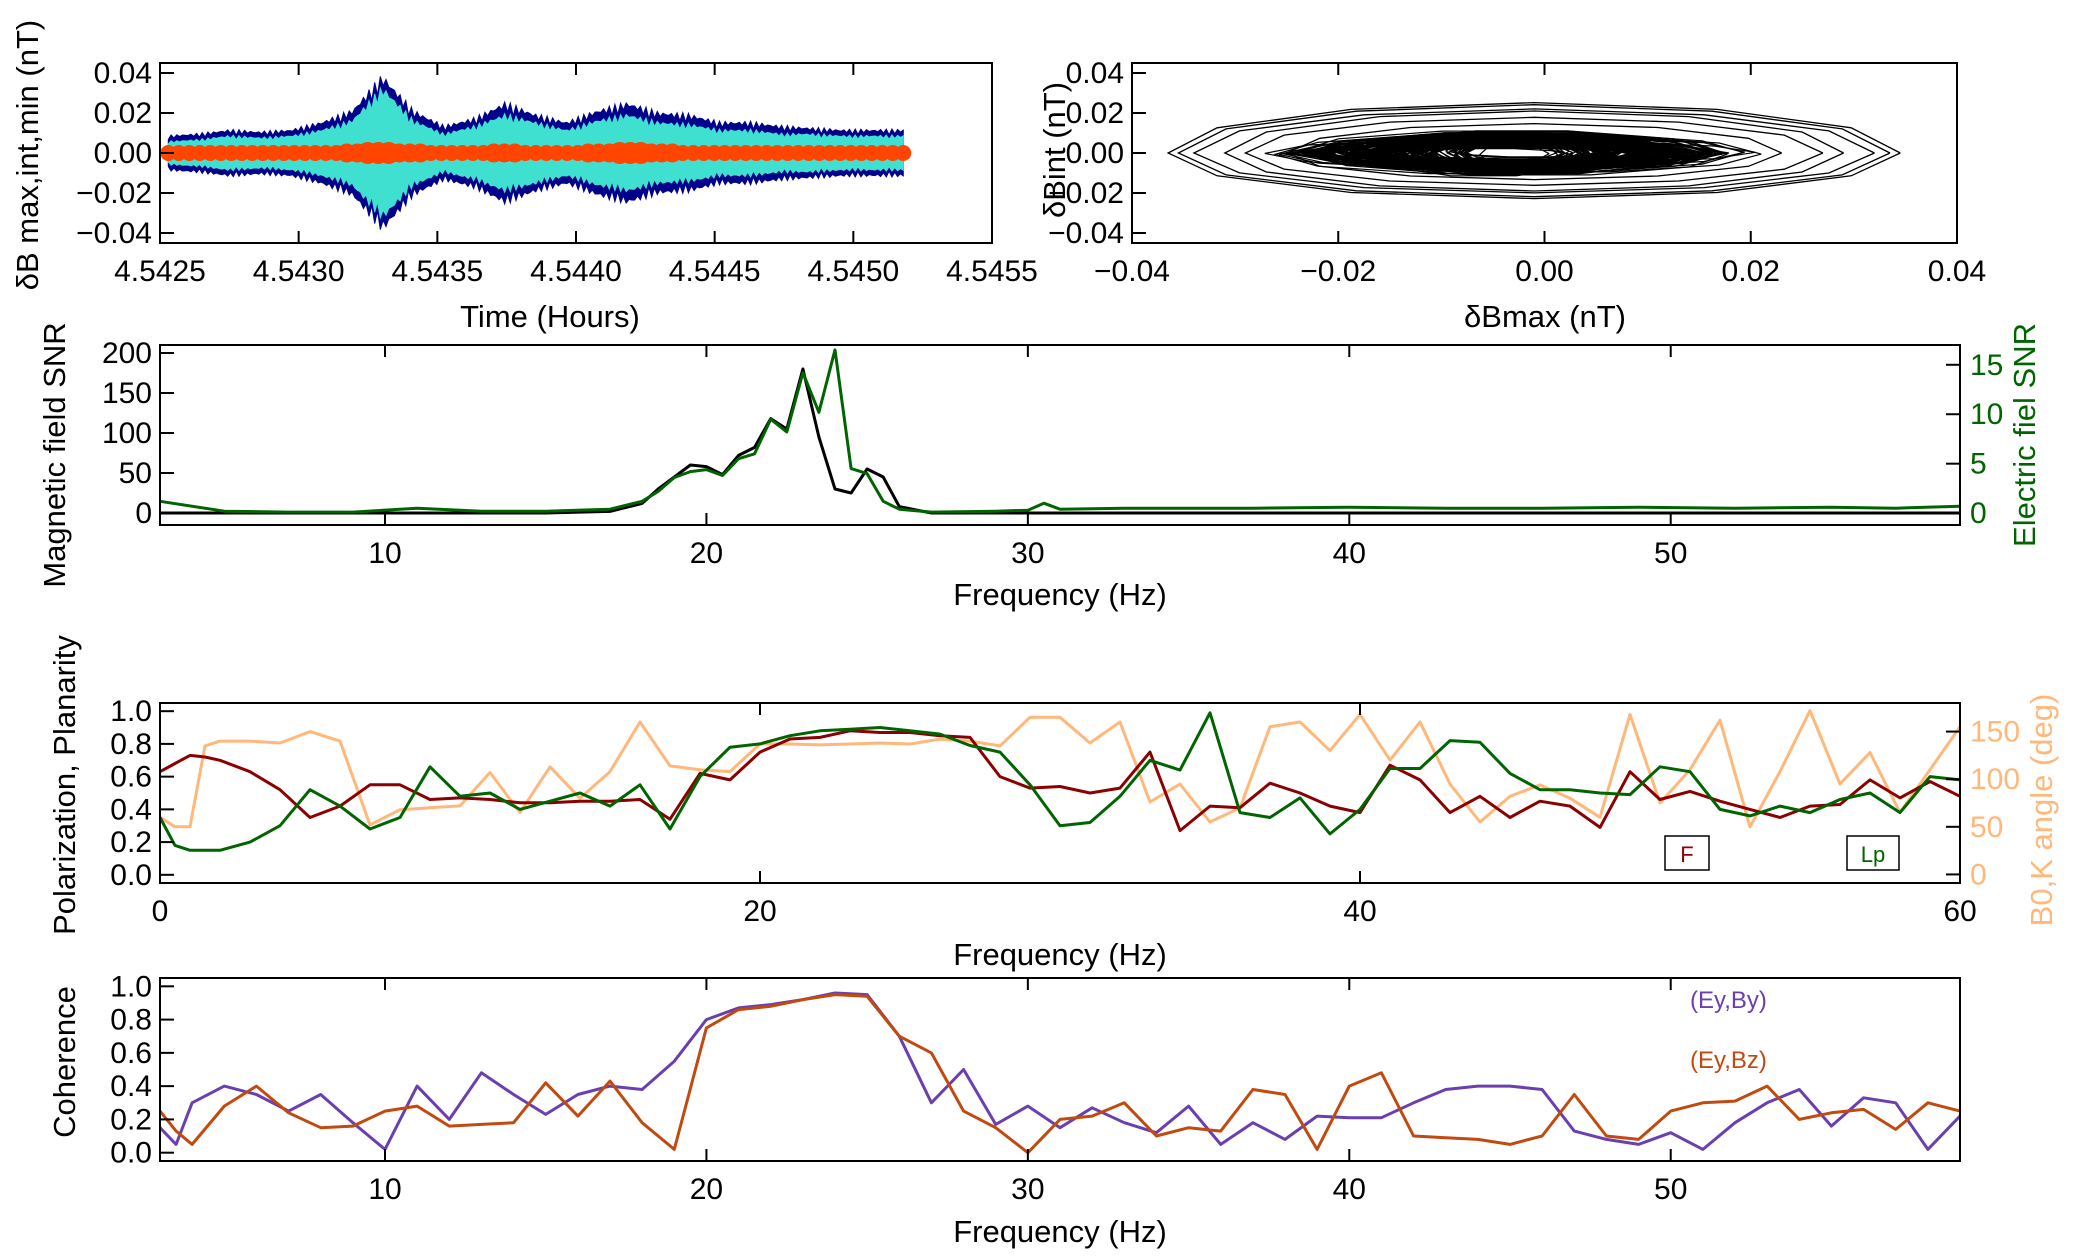 Image resolution: width=2075 pixels, height=1257 pixels. What do you see at coordinates (1978, 513) in the screenshot?
I see `snr-y2tick-label: 0` at bounding box center [1978, 513].